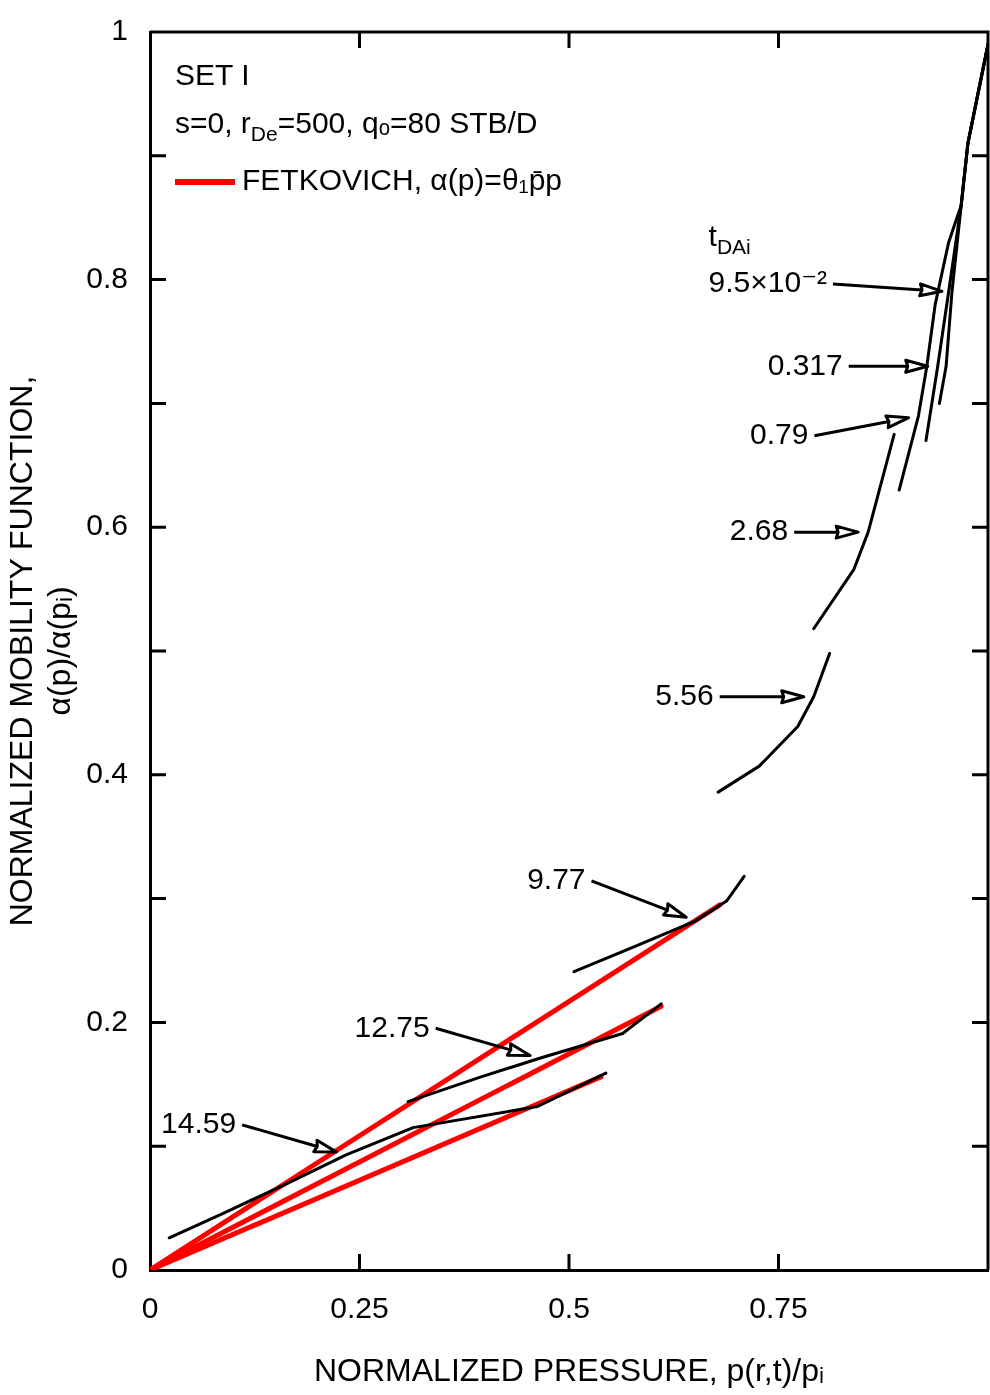  I want to click on annotation: 0.317, so click(805, 364).